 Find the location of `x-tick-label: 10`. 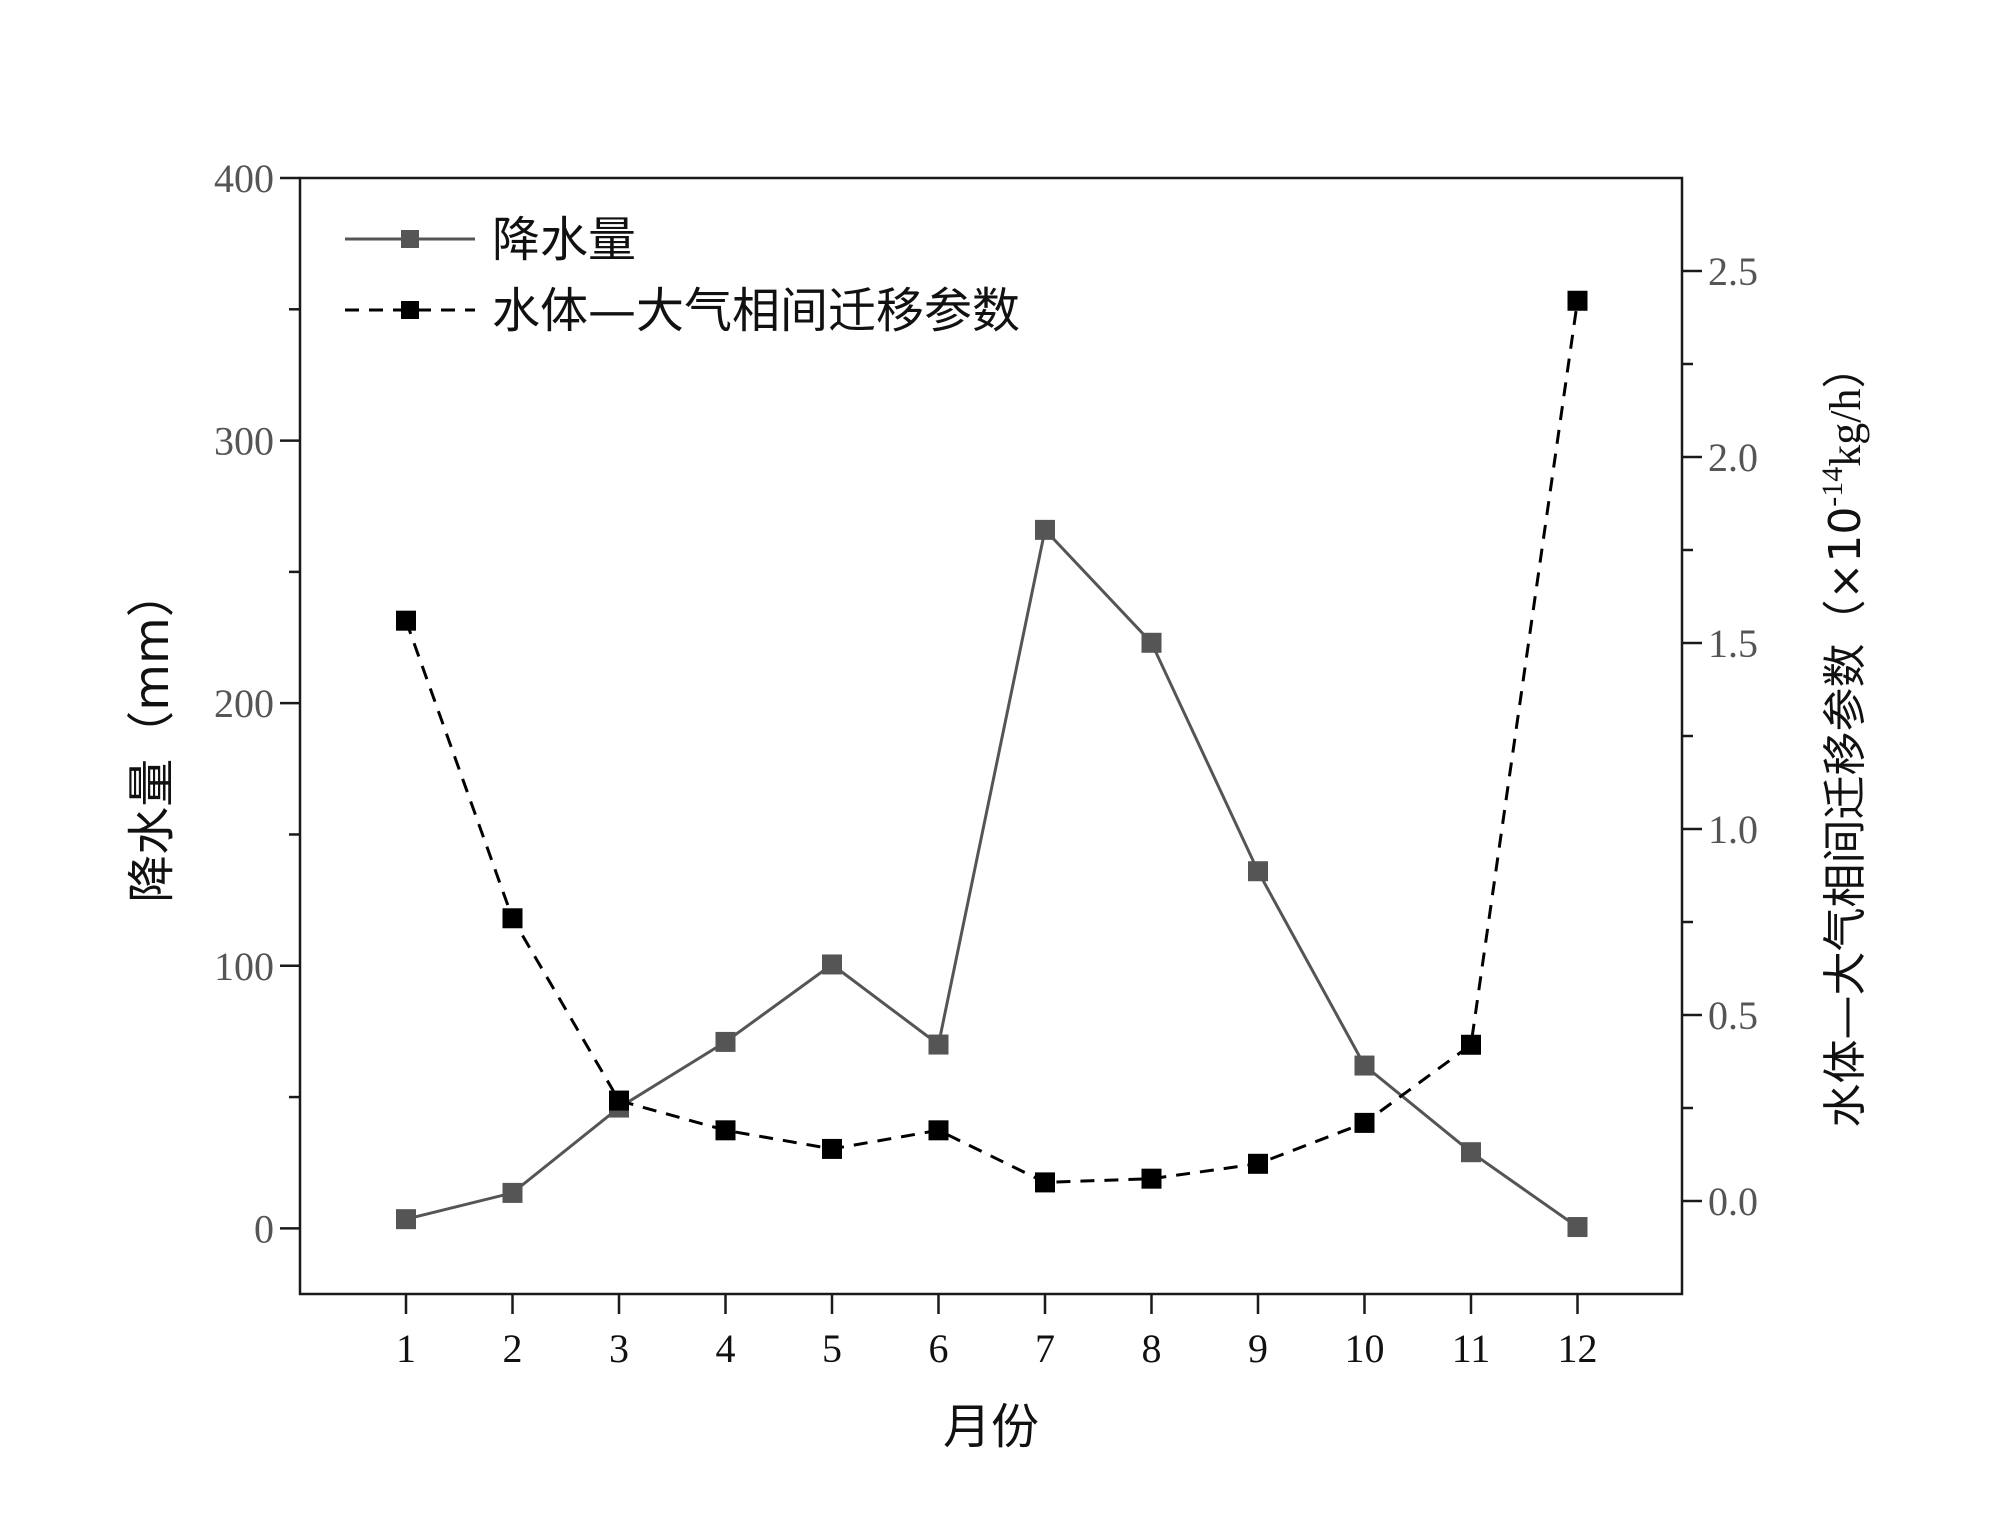

x-tick-label: 10 is located at coordinates (1365, 1348).